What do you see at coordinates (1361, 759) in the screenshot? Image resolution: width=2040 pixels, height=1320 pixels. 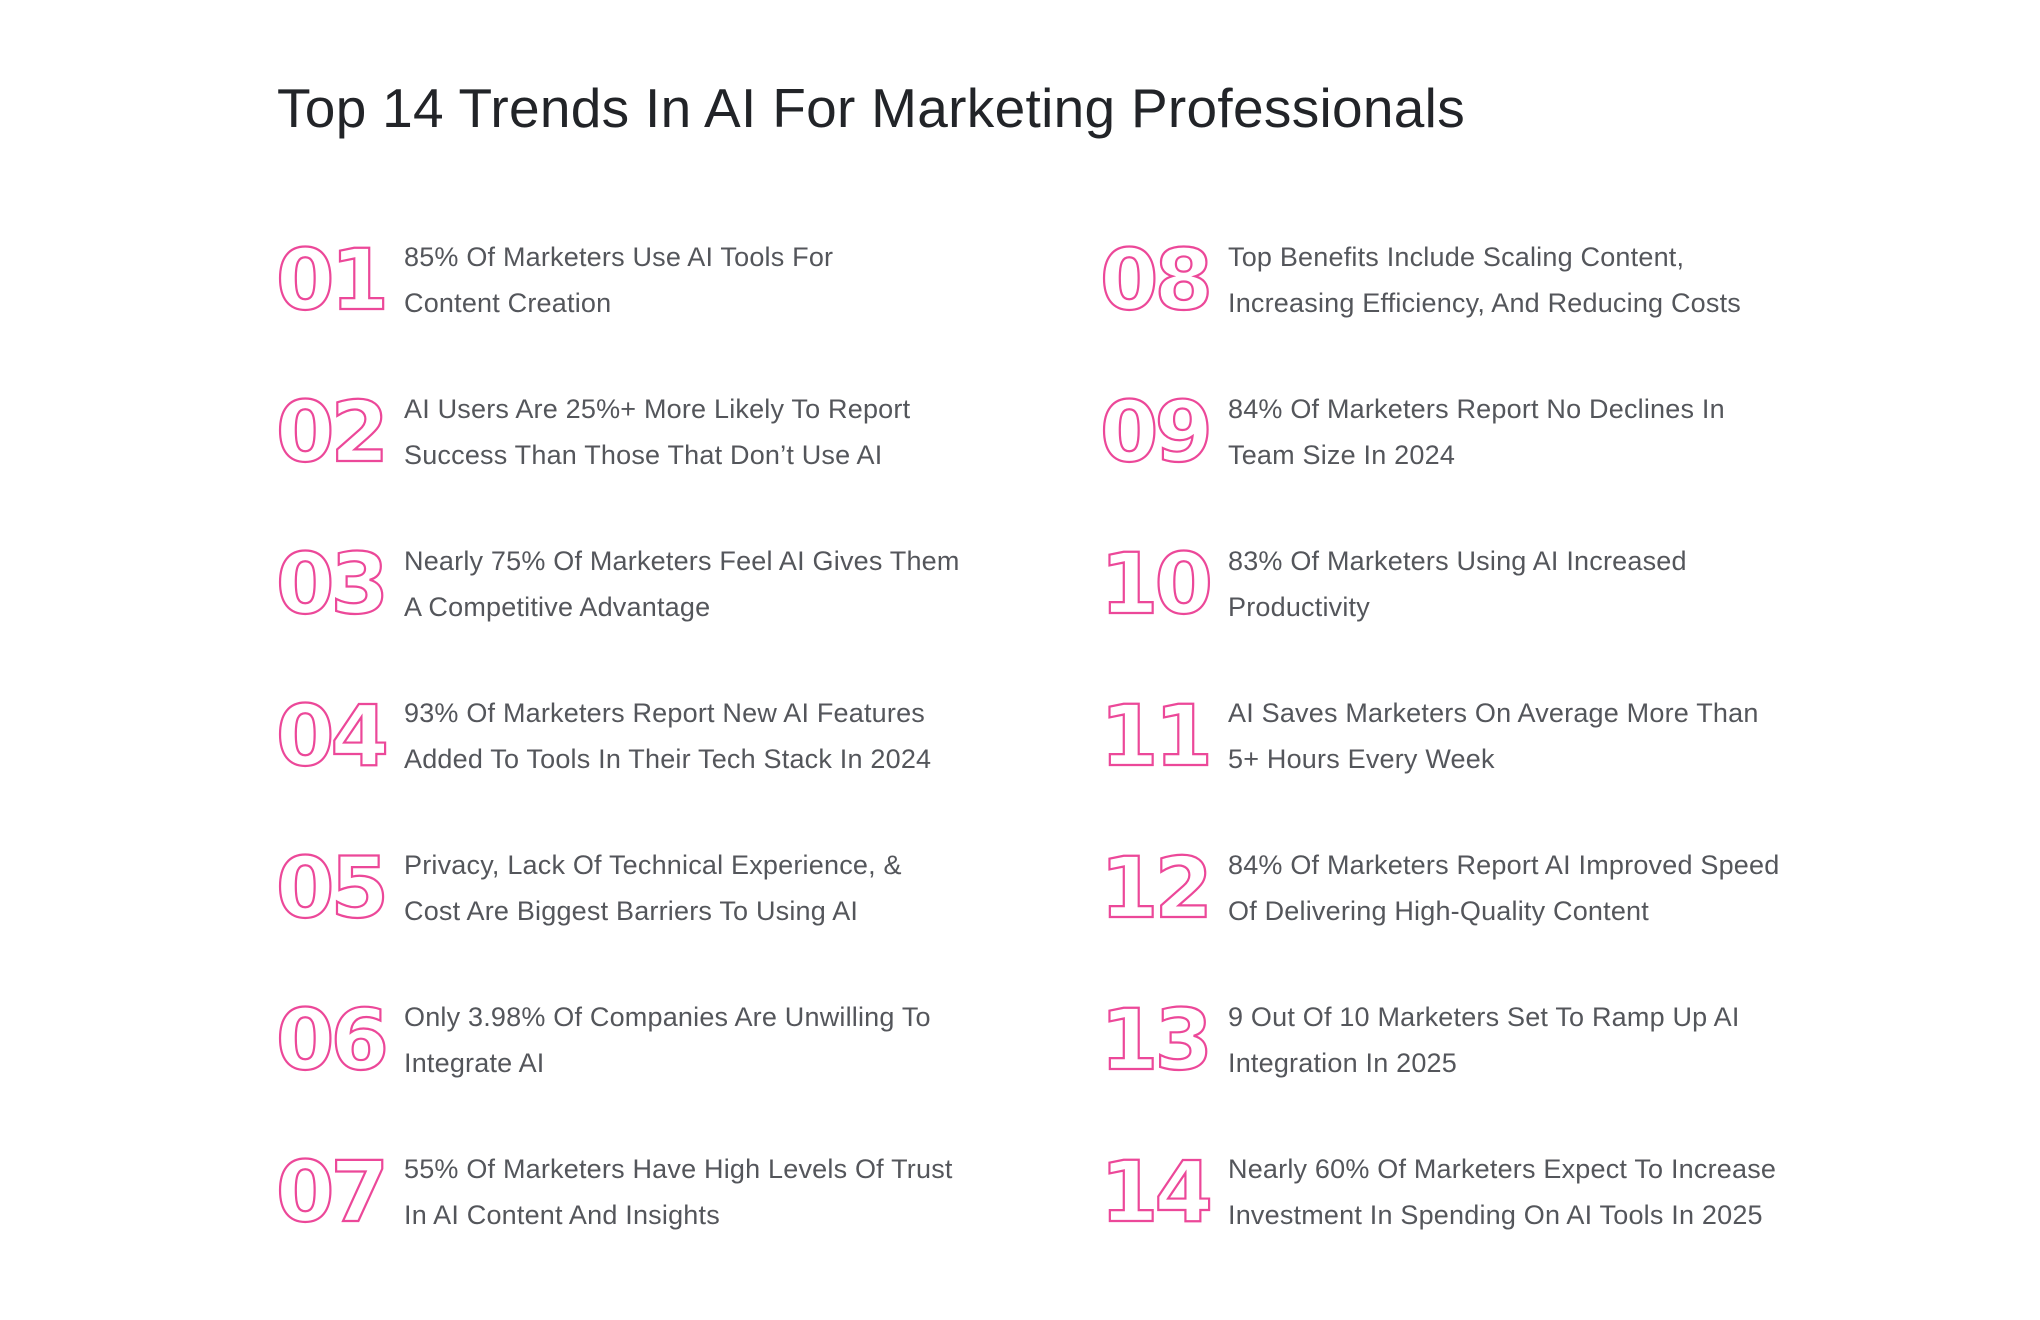 I see `trend-line: 5+ Hours Every Week` at bounding box center [1361, 759].